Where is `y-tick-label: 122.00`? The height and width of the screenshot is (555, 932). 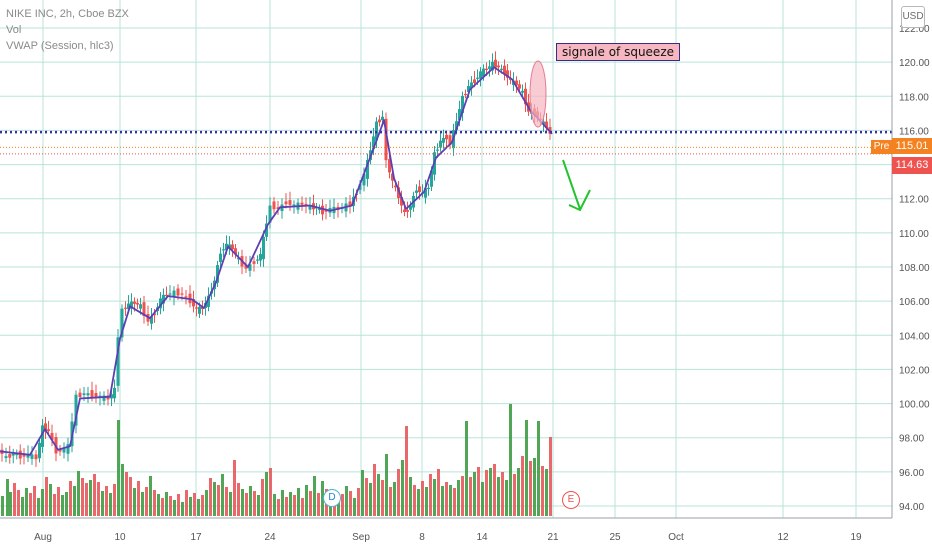 y-tick-label: 122.00 is located at coordinates (914, 29).